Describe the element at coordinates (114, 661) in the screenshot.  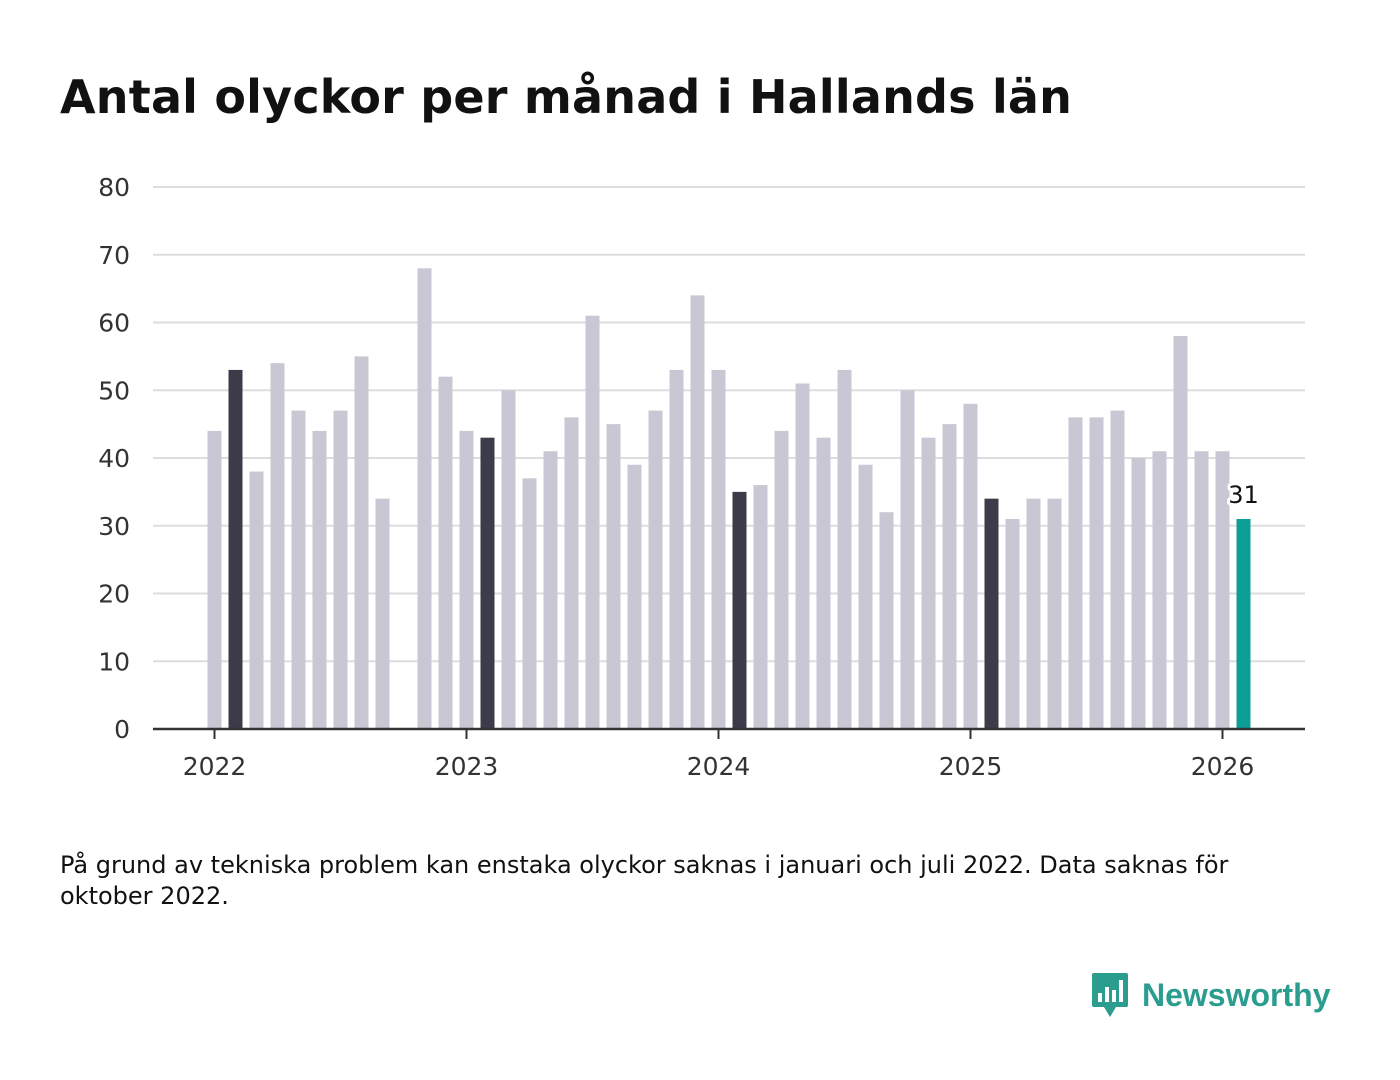
I see `y-tick-label: 10` at that location.